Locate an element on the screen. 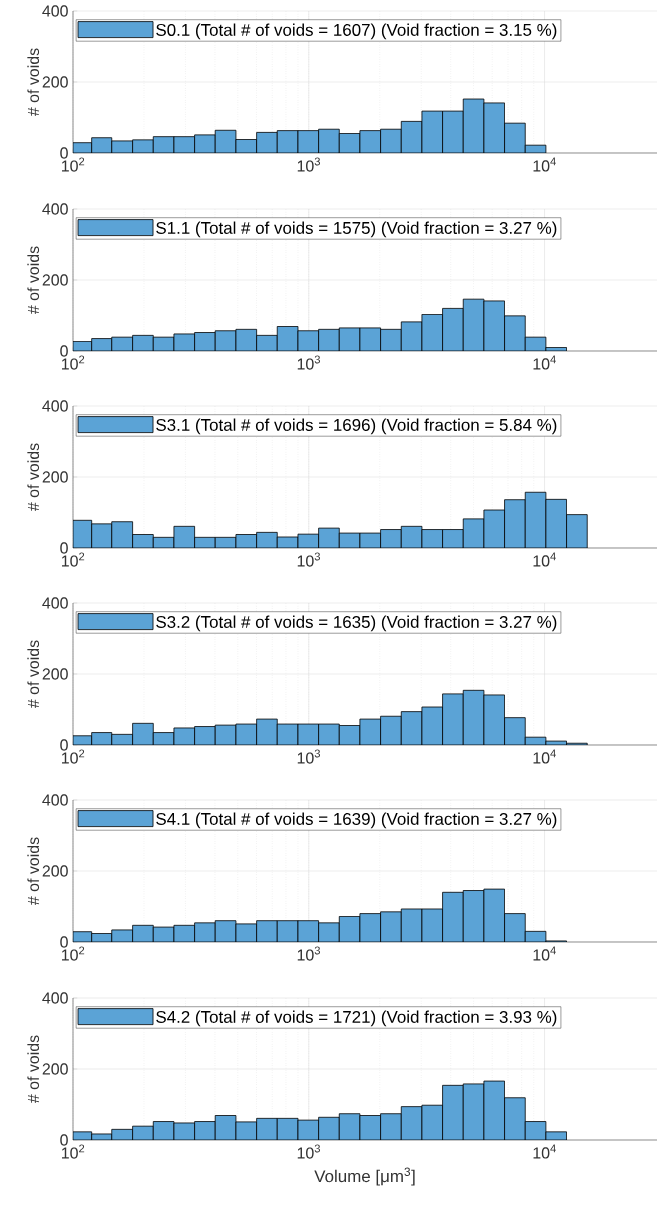  legend-label: S0.1 (Total # of voids = 1607) (Void fraction = 3.15 %) is located at coordinates (356, 31).